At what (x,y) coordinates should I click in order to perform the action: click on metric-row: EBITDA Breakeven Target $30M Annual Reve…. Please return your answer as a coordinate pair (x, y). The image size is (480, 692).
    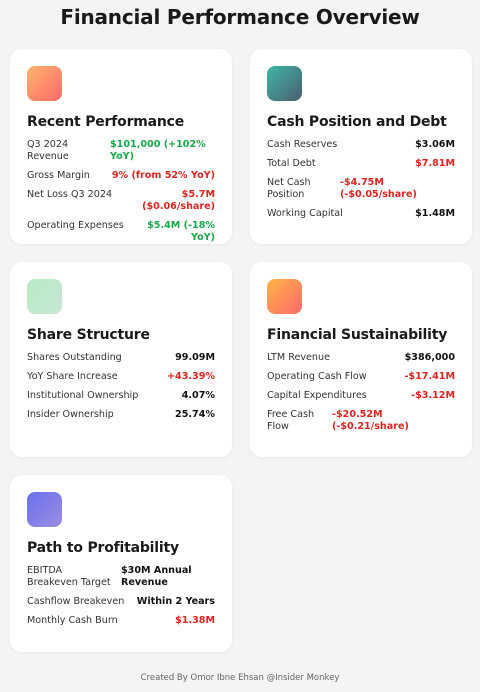
    Looking at the image, I should click on (121, 577).